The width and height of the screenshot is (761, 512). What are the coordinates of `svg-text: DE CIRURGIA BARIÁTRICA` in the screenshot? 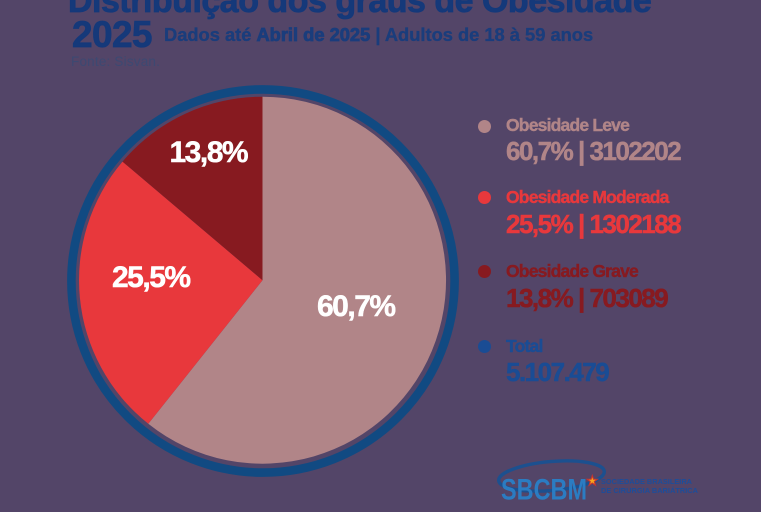 It's located at (650, 490).